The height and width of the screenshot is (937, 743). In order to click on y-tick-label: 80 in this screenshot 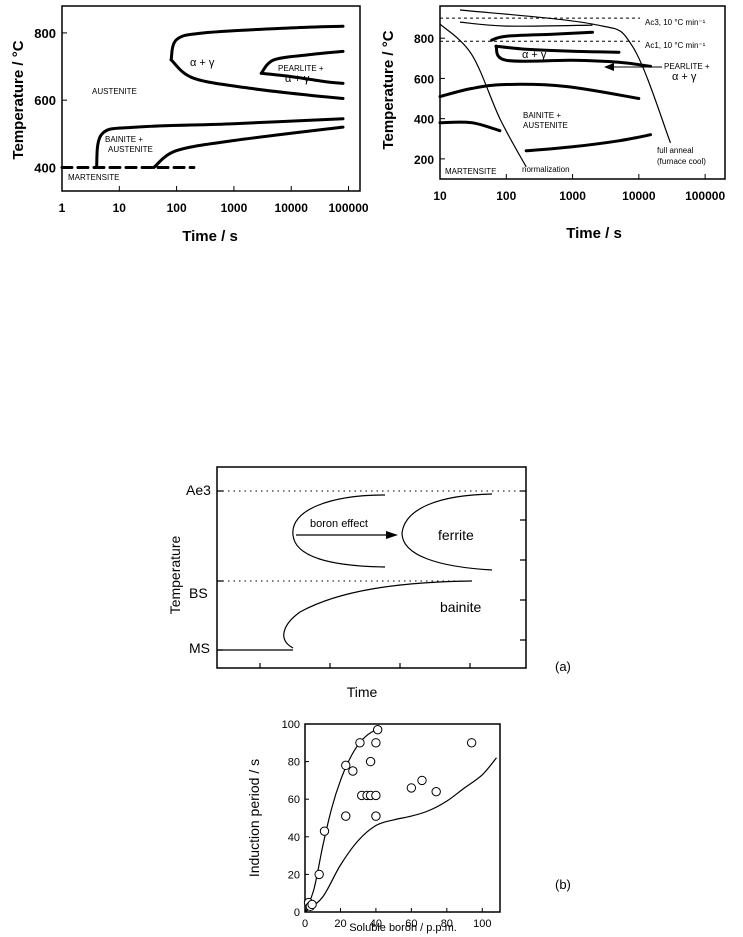, I will do `click(294, 763)`.